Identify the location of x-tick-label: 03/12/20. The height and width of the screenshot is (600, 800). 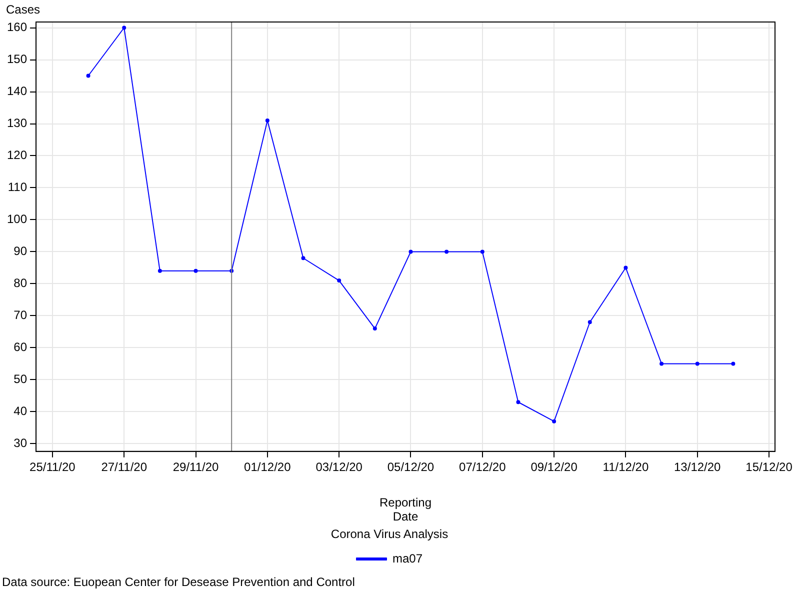
(339, 467).